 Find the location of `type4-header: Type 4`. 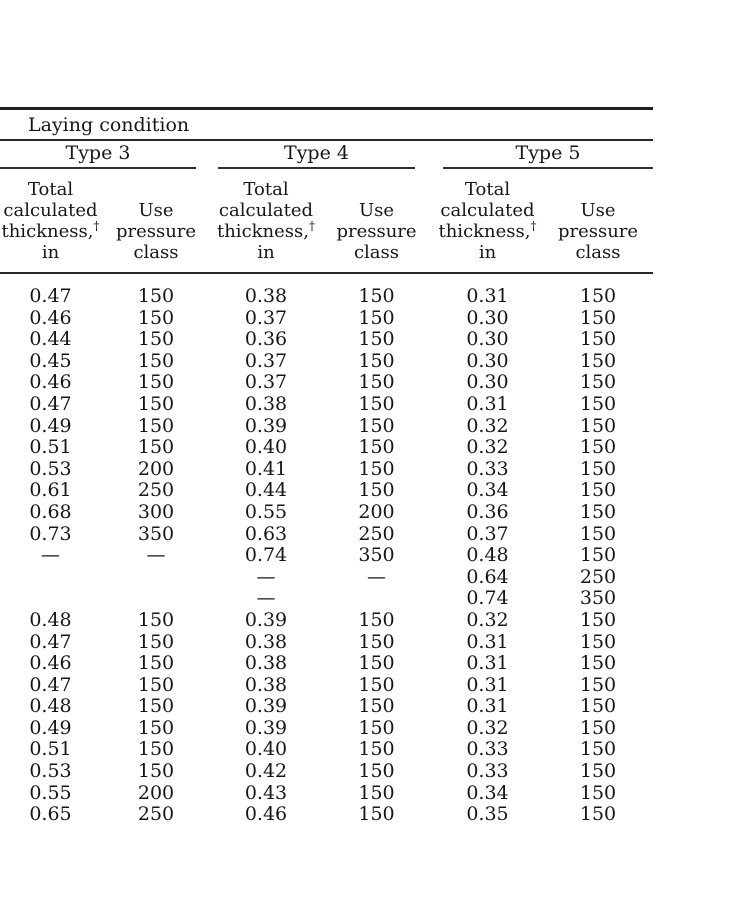

type4-header: Type 4 is located at coordinates (316, 155).